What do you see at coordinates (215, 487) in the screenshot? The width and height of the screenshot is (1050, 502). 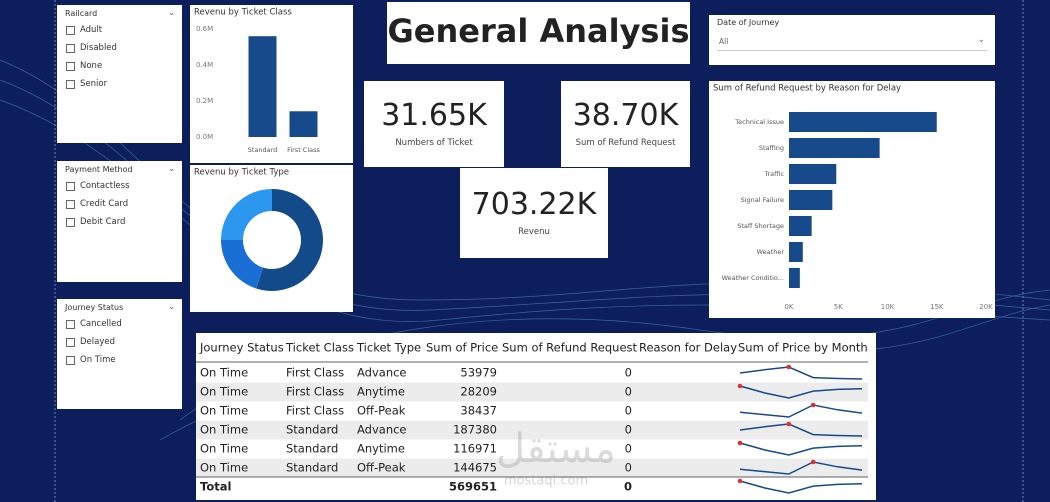 I see `total-label: Total` at bounding box center [215, 487].